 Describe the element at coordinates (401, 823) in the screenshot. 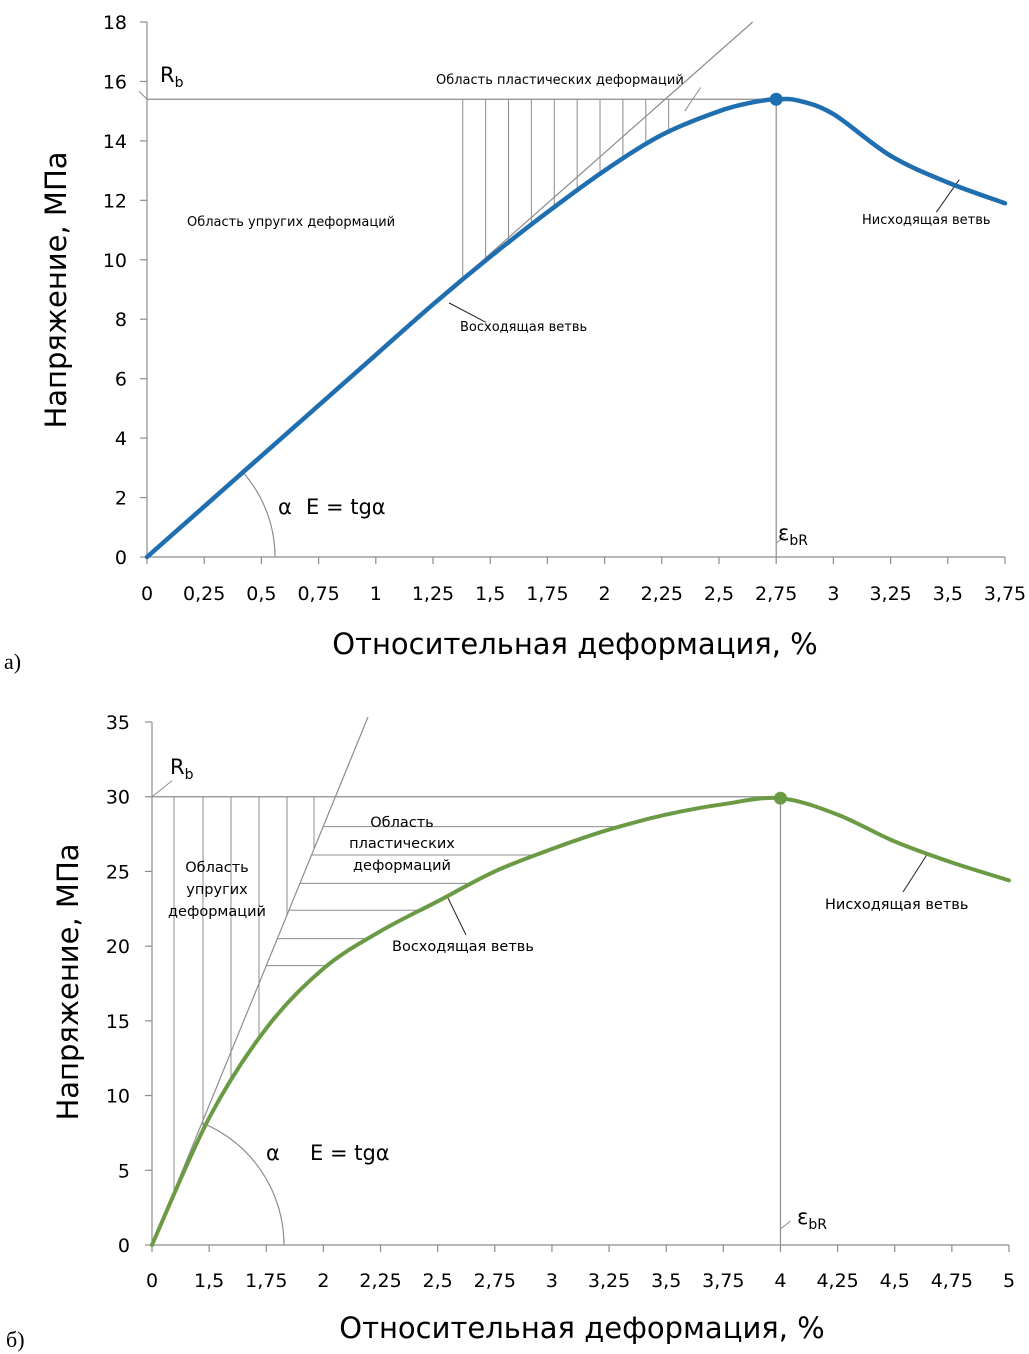

I see `plastic-region-label-line1: Область` at that location.